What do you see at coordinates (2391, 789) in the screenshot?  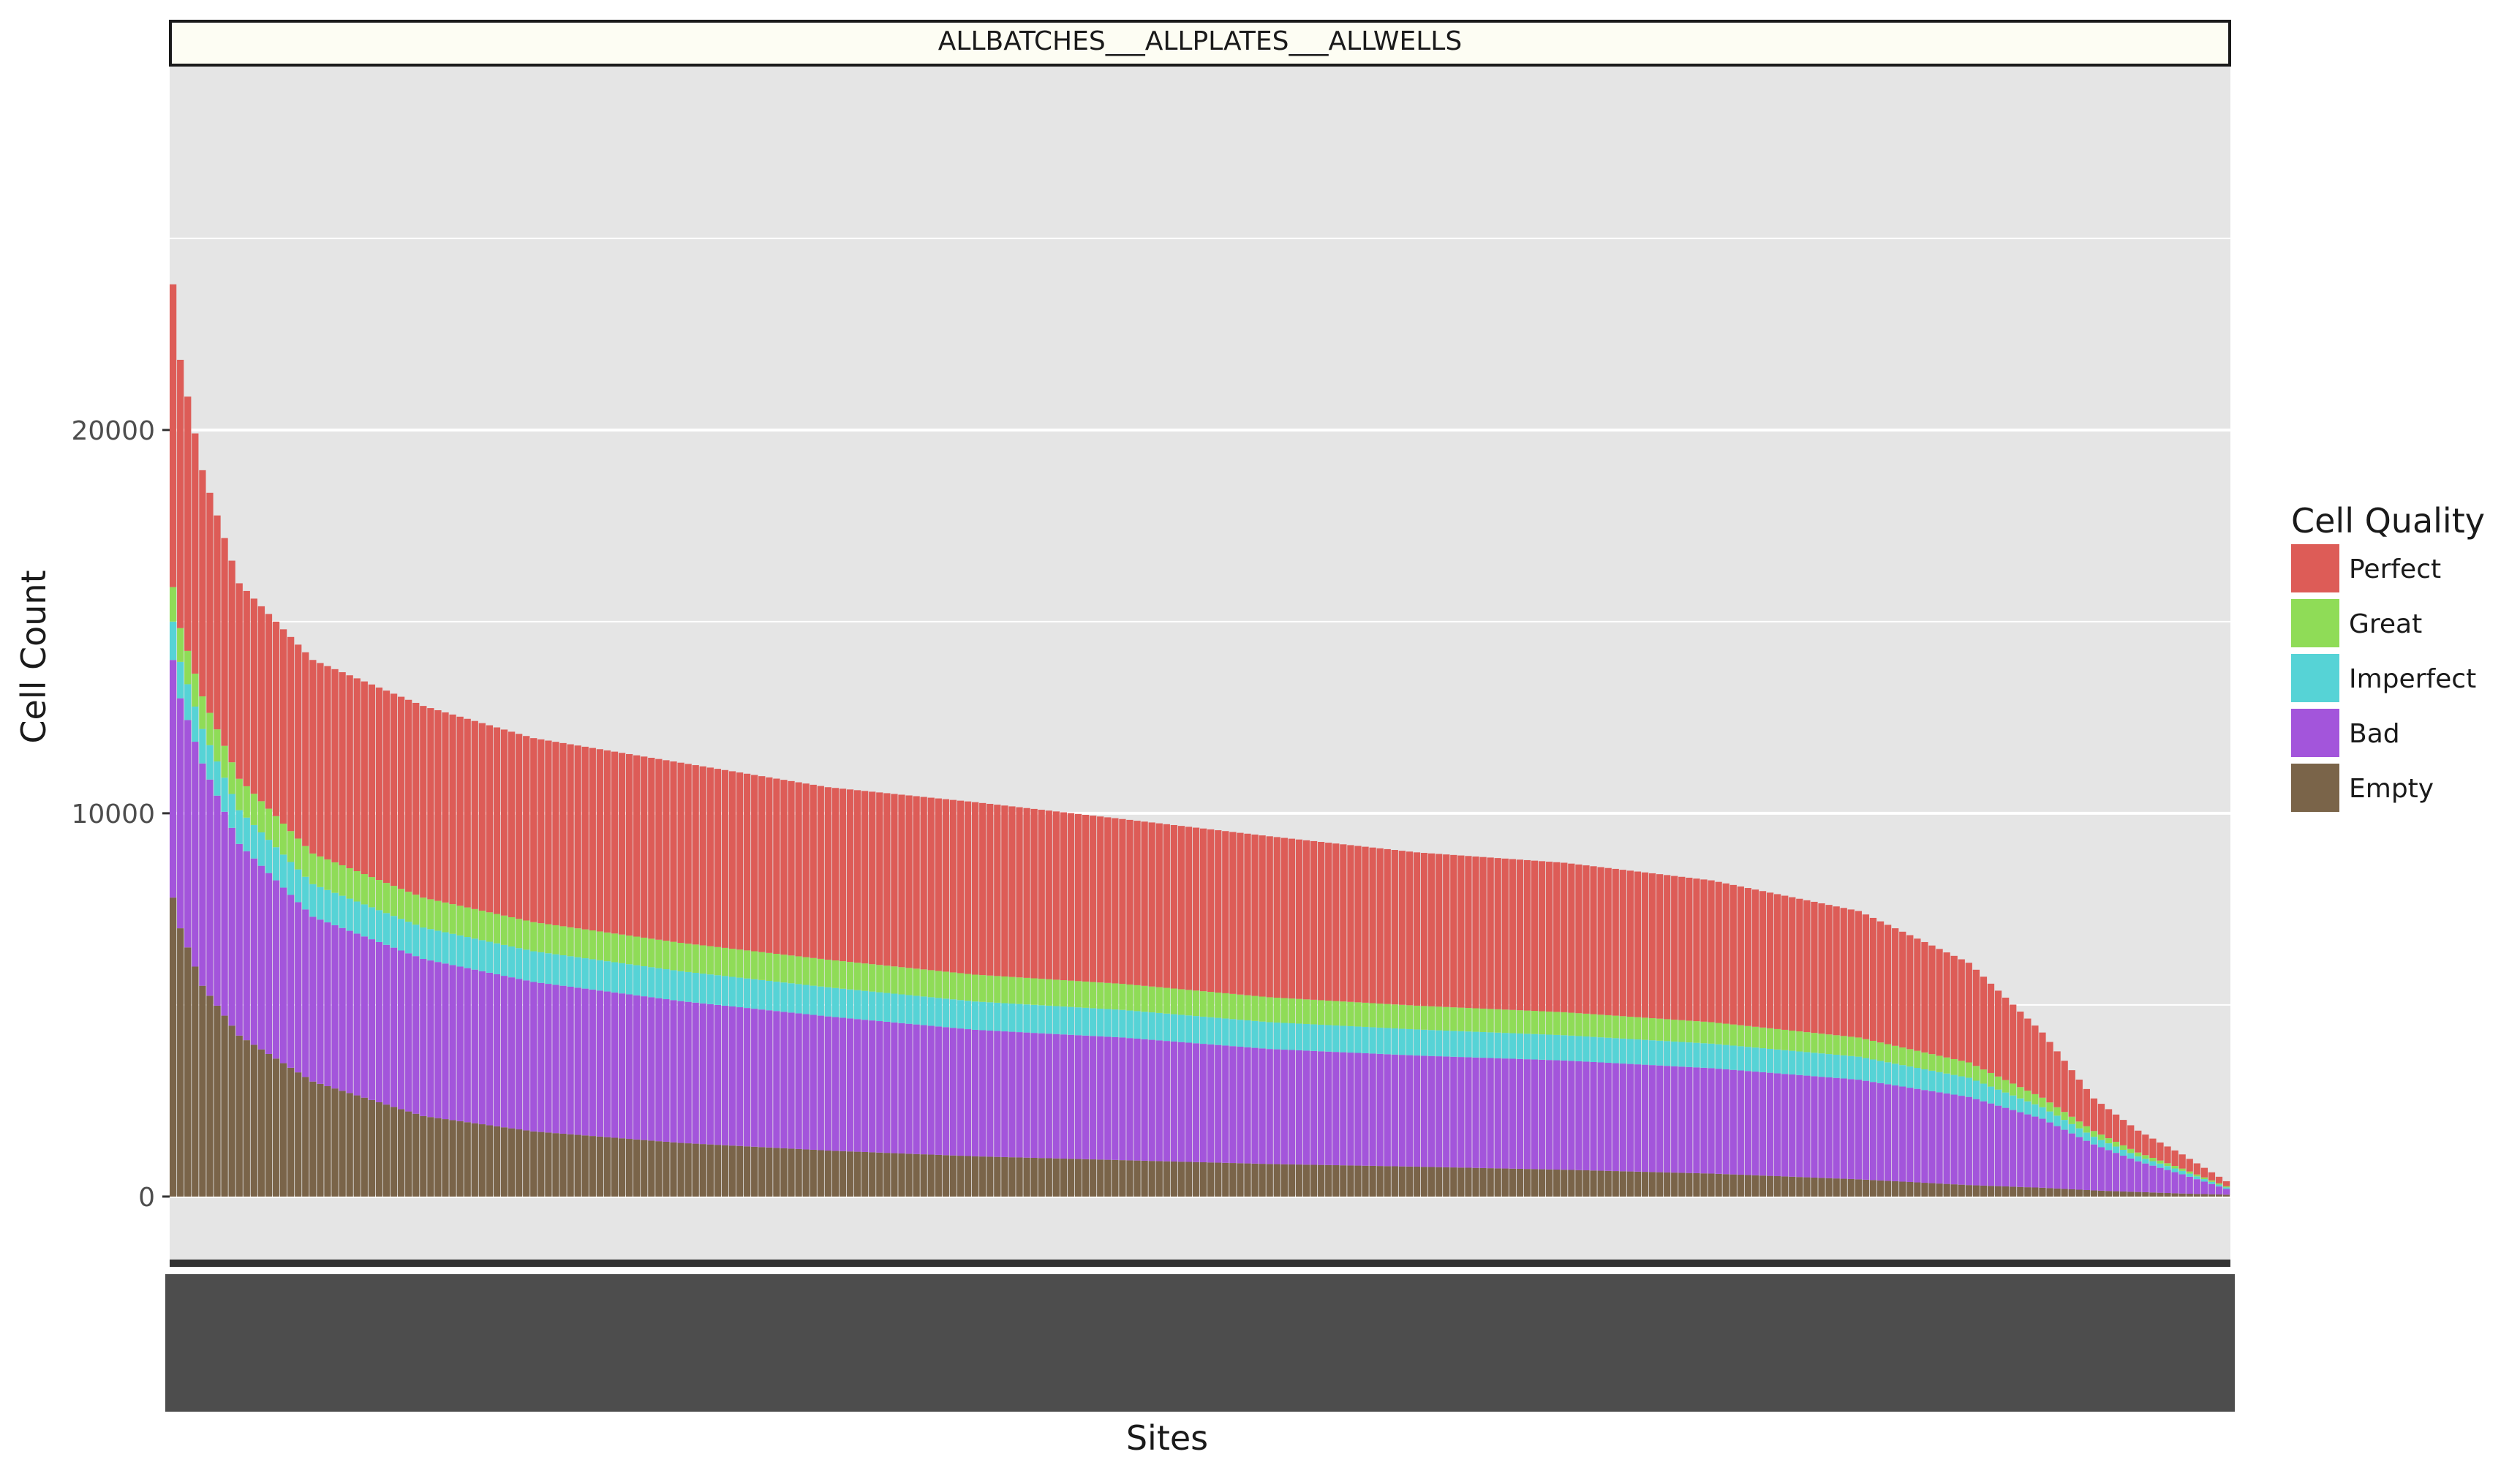 I see `legend-label-empty: Empty` at bounding box center [2391, 789].